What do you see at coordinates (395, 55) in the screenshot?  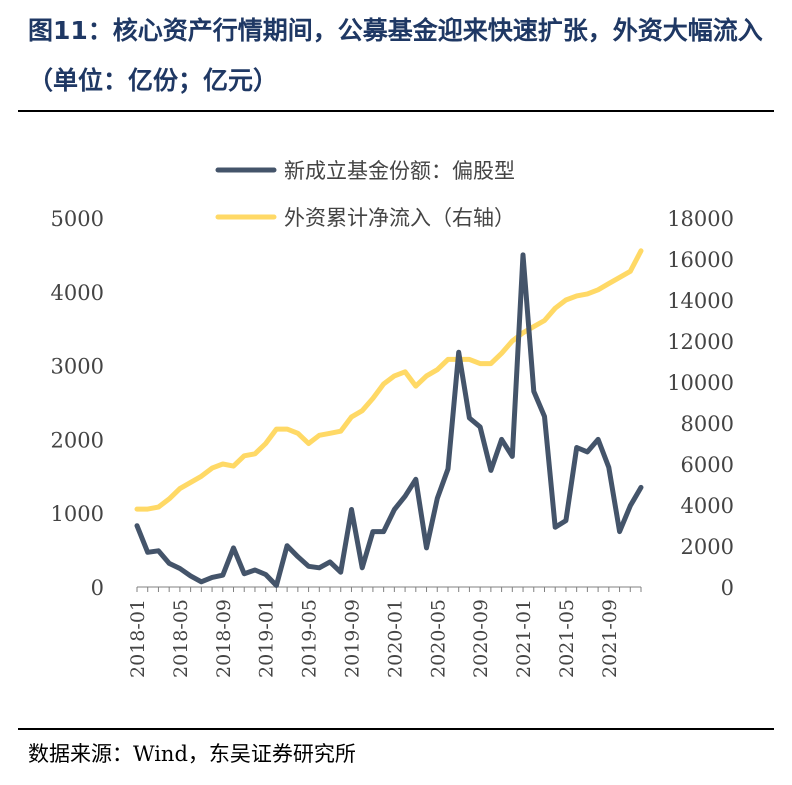 I see `figure-title: 图11：核心资产行情期间，公募基金迎来快速扩张，外资大幅流入（单位：亿份；亿元）` at bounding box center [395, 55].